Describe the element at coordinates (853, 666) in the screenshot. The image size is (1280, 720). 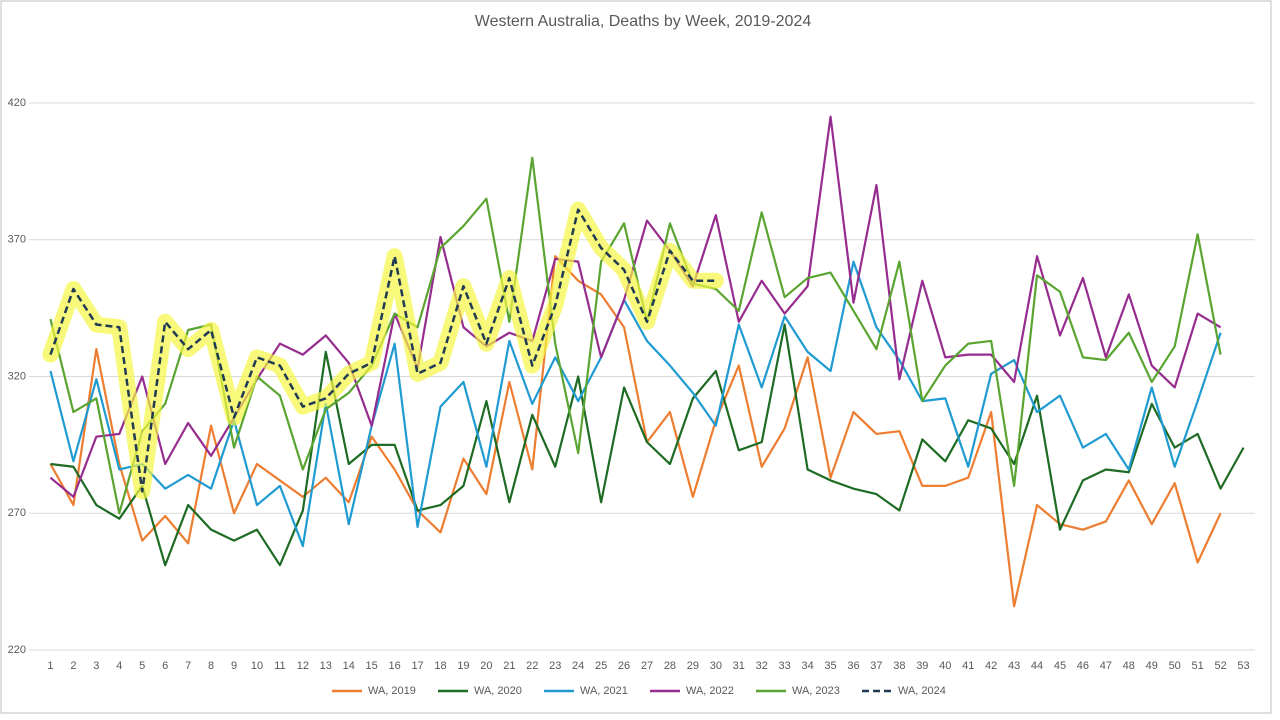
I see `x-tick-label: 36` at that location.